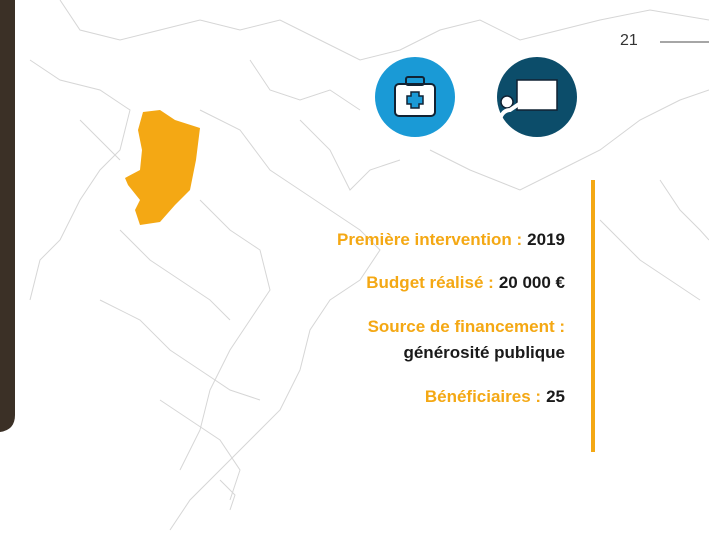 The image size is (709, 538). What do you see at coordinates (629, 40) in the screenshot?
I see `page-number: 21` at bounding box center [629, 40].